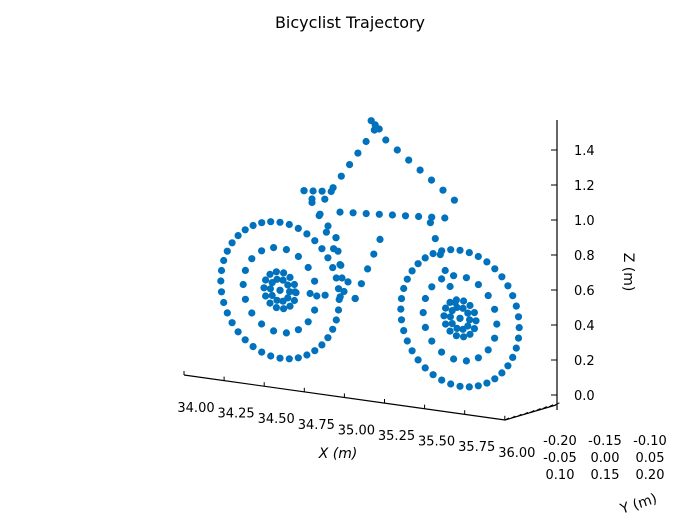 This screenshot has width=700, height=525. Describe the element at coordinates (650, 475) in the screenshot. I see `y-tick-label: 0.20` at that location.